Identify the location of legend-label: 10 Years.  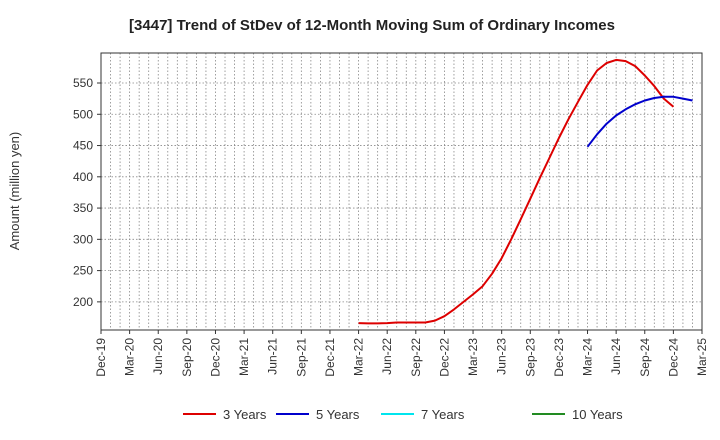
(597, 414).